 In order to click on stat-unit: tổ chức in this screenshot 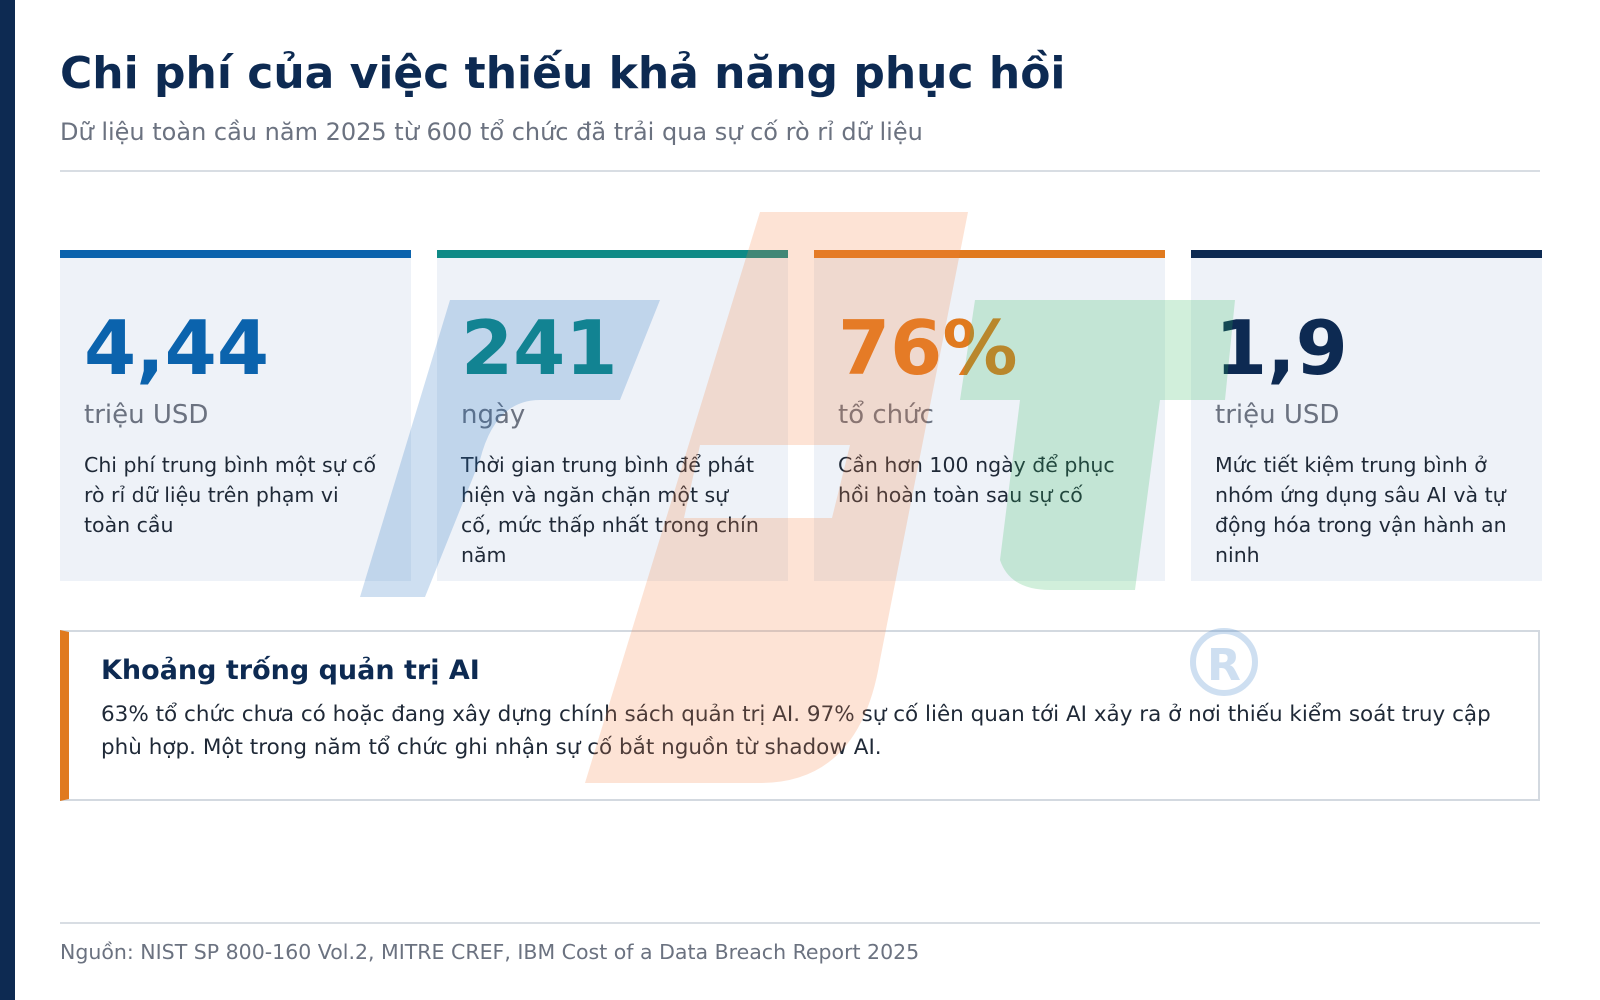, I will do `click(886, 415)`.